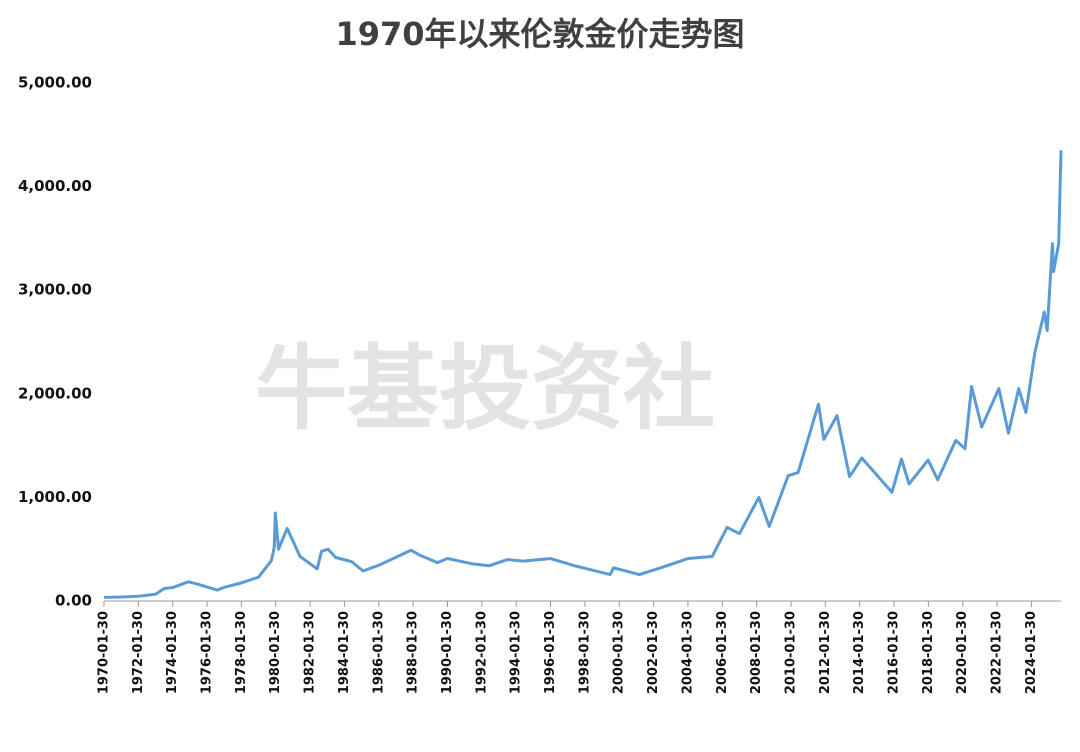 This screenshot has height=752, width=1080. What do you see at coordinates (756, 652) in the screenshot?
I see `x-tick-label: 2008-01-30` at bounding box center [756, 652].